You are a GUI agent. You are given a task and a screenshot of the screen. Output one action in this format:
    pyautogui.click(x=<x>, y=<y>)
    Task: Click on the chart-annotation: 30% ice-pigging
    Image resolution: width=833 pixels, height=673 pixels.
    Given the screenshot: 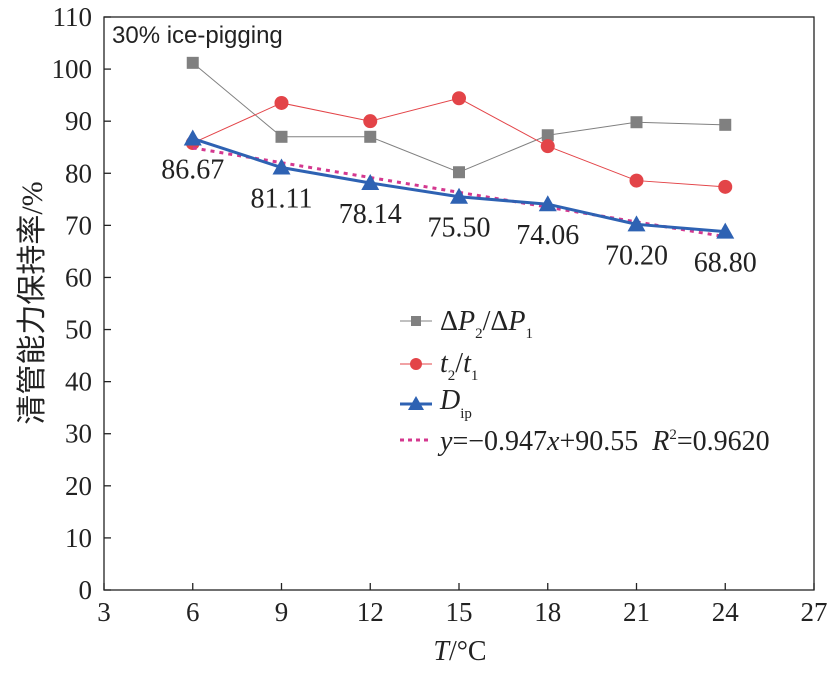 What is the action you would take?
    pyautogui.click(x=197, y=35)
    